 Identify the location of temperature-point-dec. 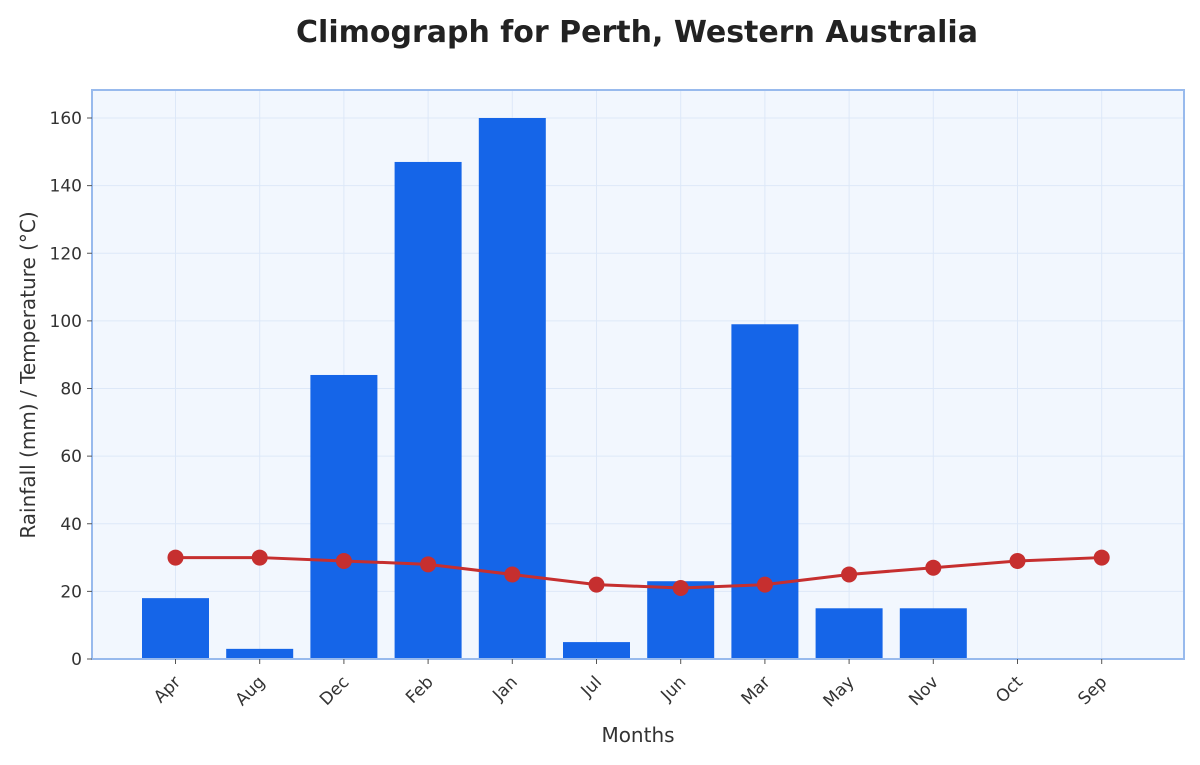
(343, 560).